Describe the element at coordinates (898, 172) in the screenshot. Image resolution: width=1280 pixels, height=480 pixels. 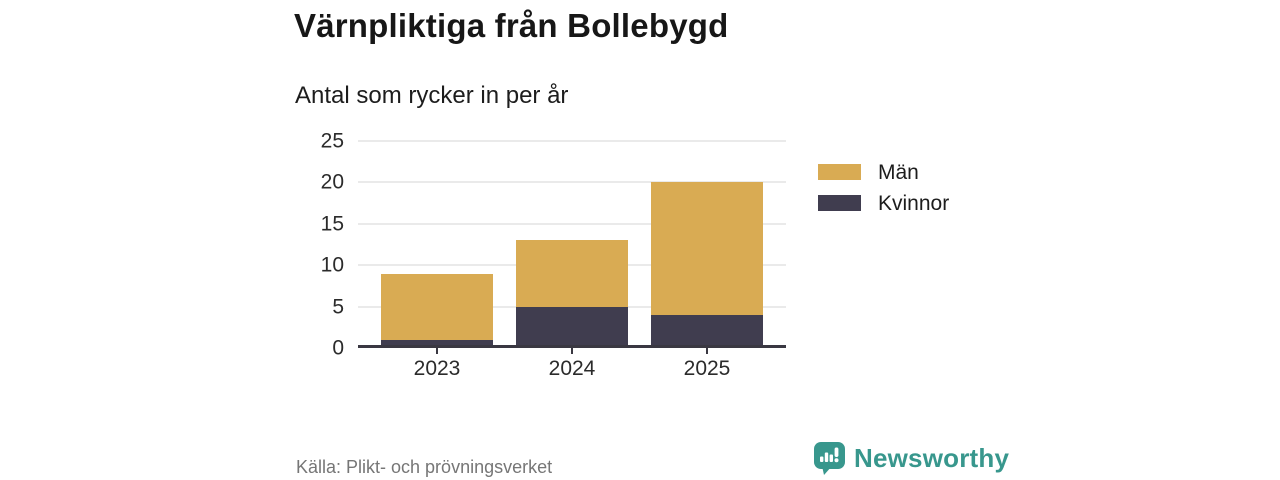
I see `legend-label: Män` at that location.